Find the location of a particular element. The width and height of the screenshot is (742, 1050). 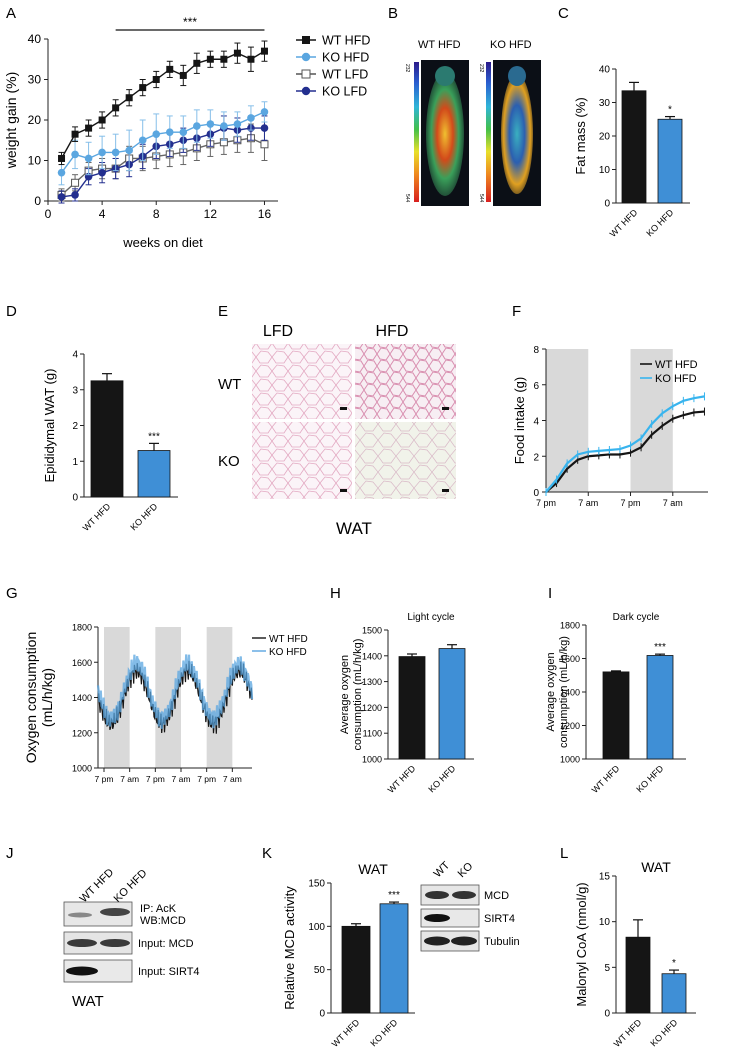

blot-label-tubulin: Tubulin is located at coordinates (502, 942).